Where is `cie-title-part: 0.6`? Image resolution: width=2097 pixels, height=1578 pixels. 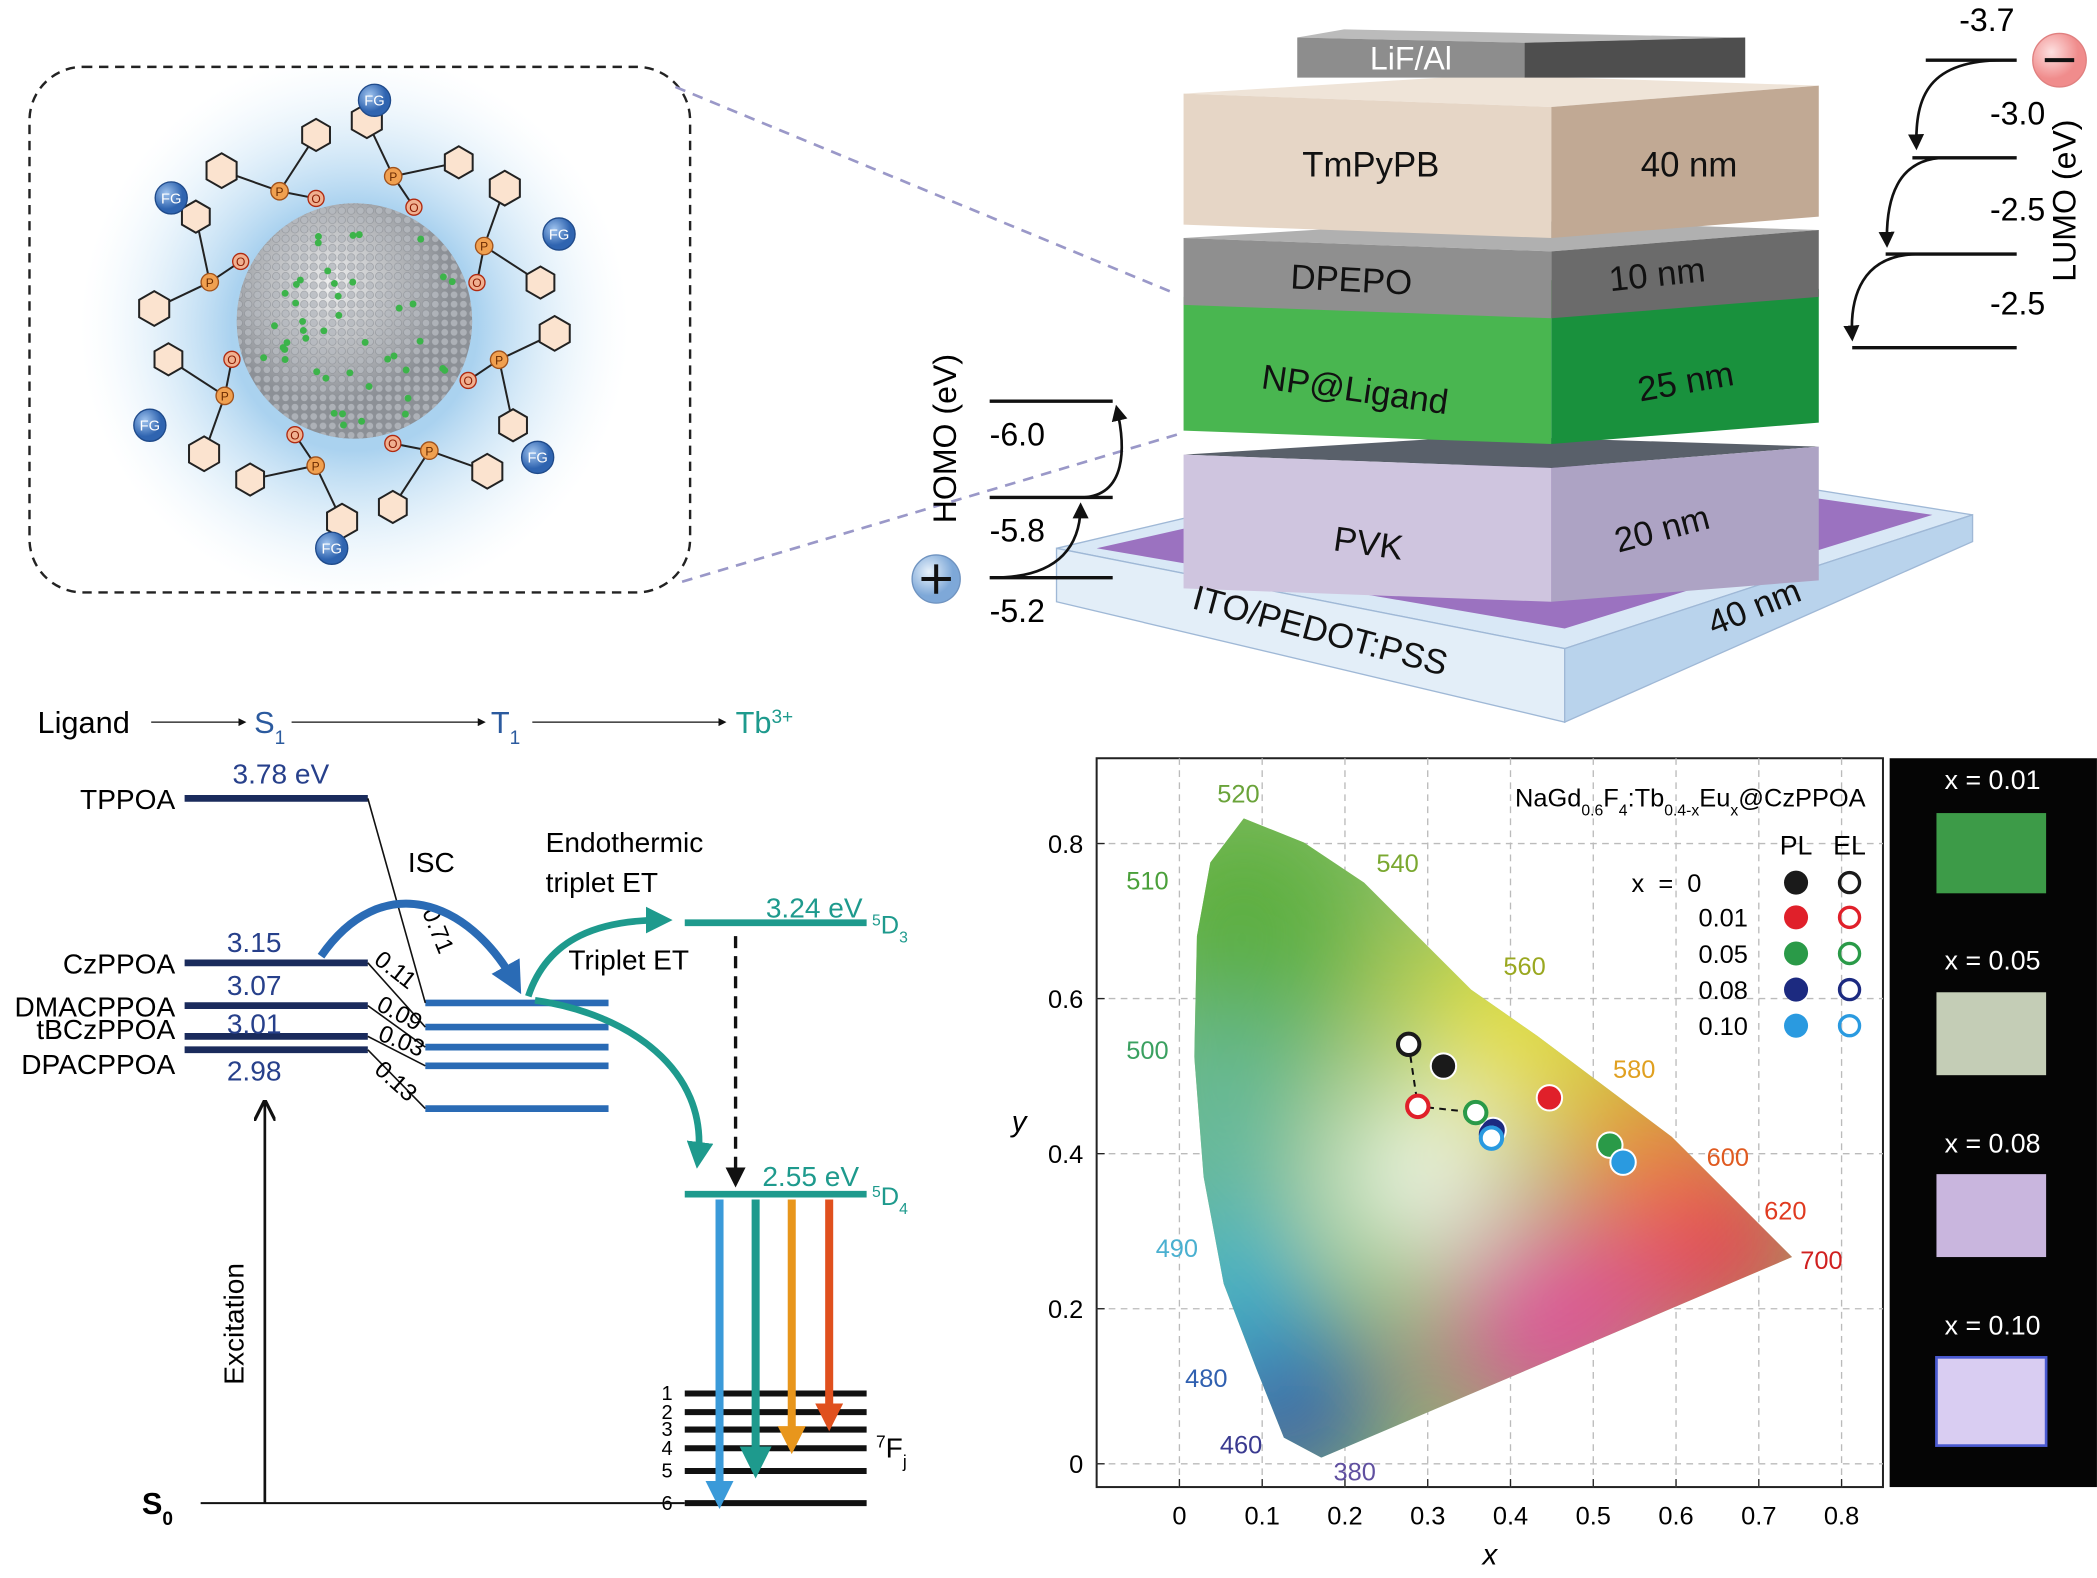 cie-title-part: 0.6 is located at coordinates (1592, 810).